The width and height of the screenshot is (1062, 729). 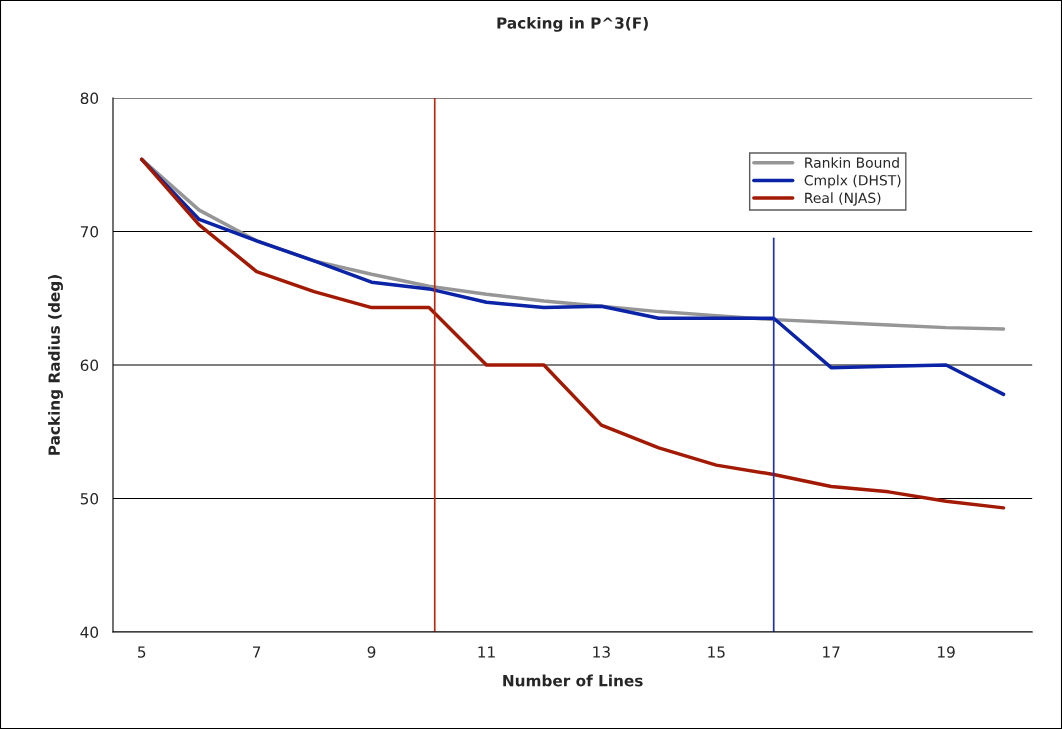 I want to click on chart-title: Packing in P^3(F), so click(x=572, y=24).